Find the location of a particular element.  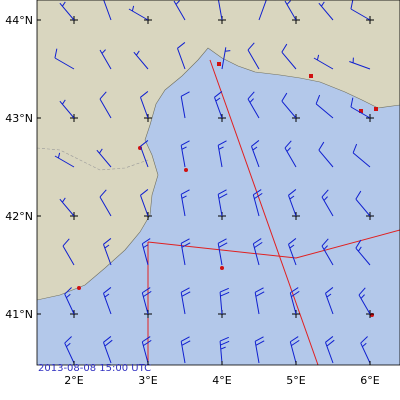

border is located at coordinates (93, 159).